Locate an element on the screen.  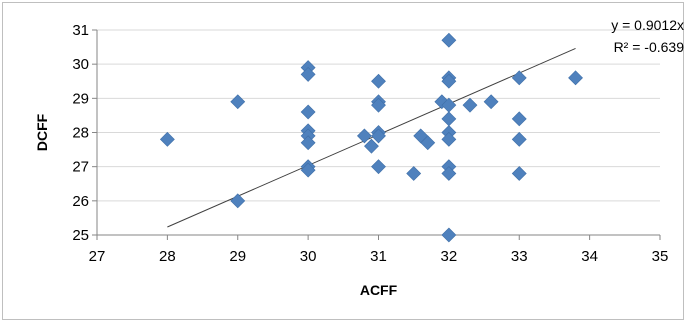
y-tick-label: 30 is located at coordinates (80, 64).